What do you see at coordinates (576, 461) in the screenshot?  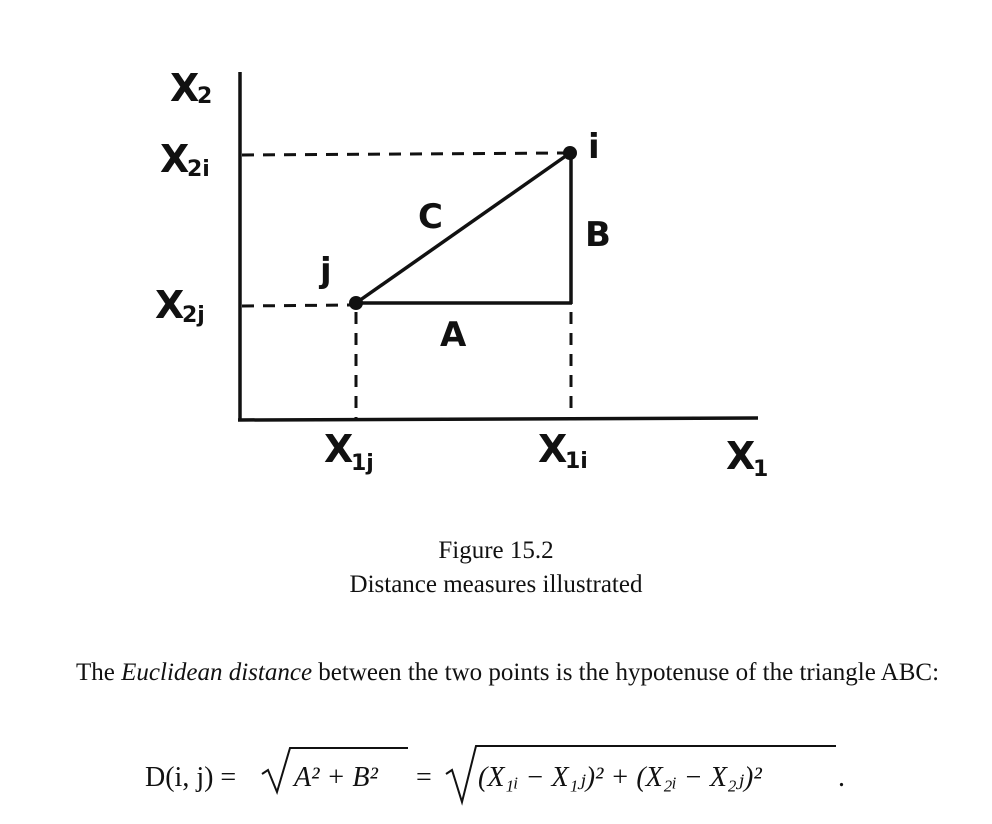 I see `tick-label-x1i-sub: 1i` at bounding box center [576, 461].